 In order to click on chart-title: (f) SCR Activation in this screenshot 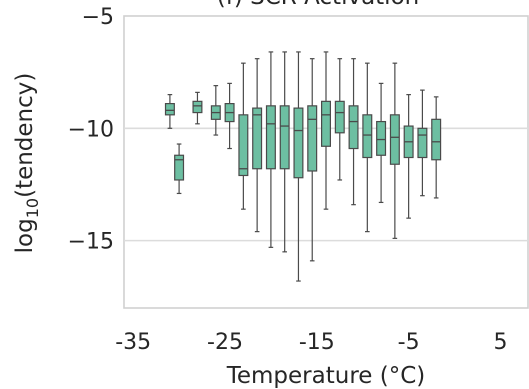, I will do `click(318, 5)`.